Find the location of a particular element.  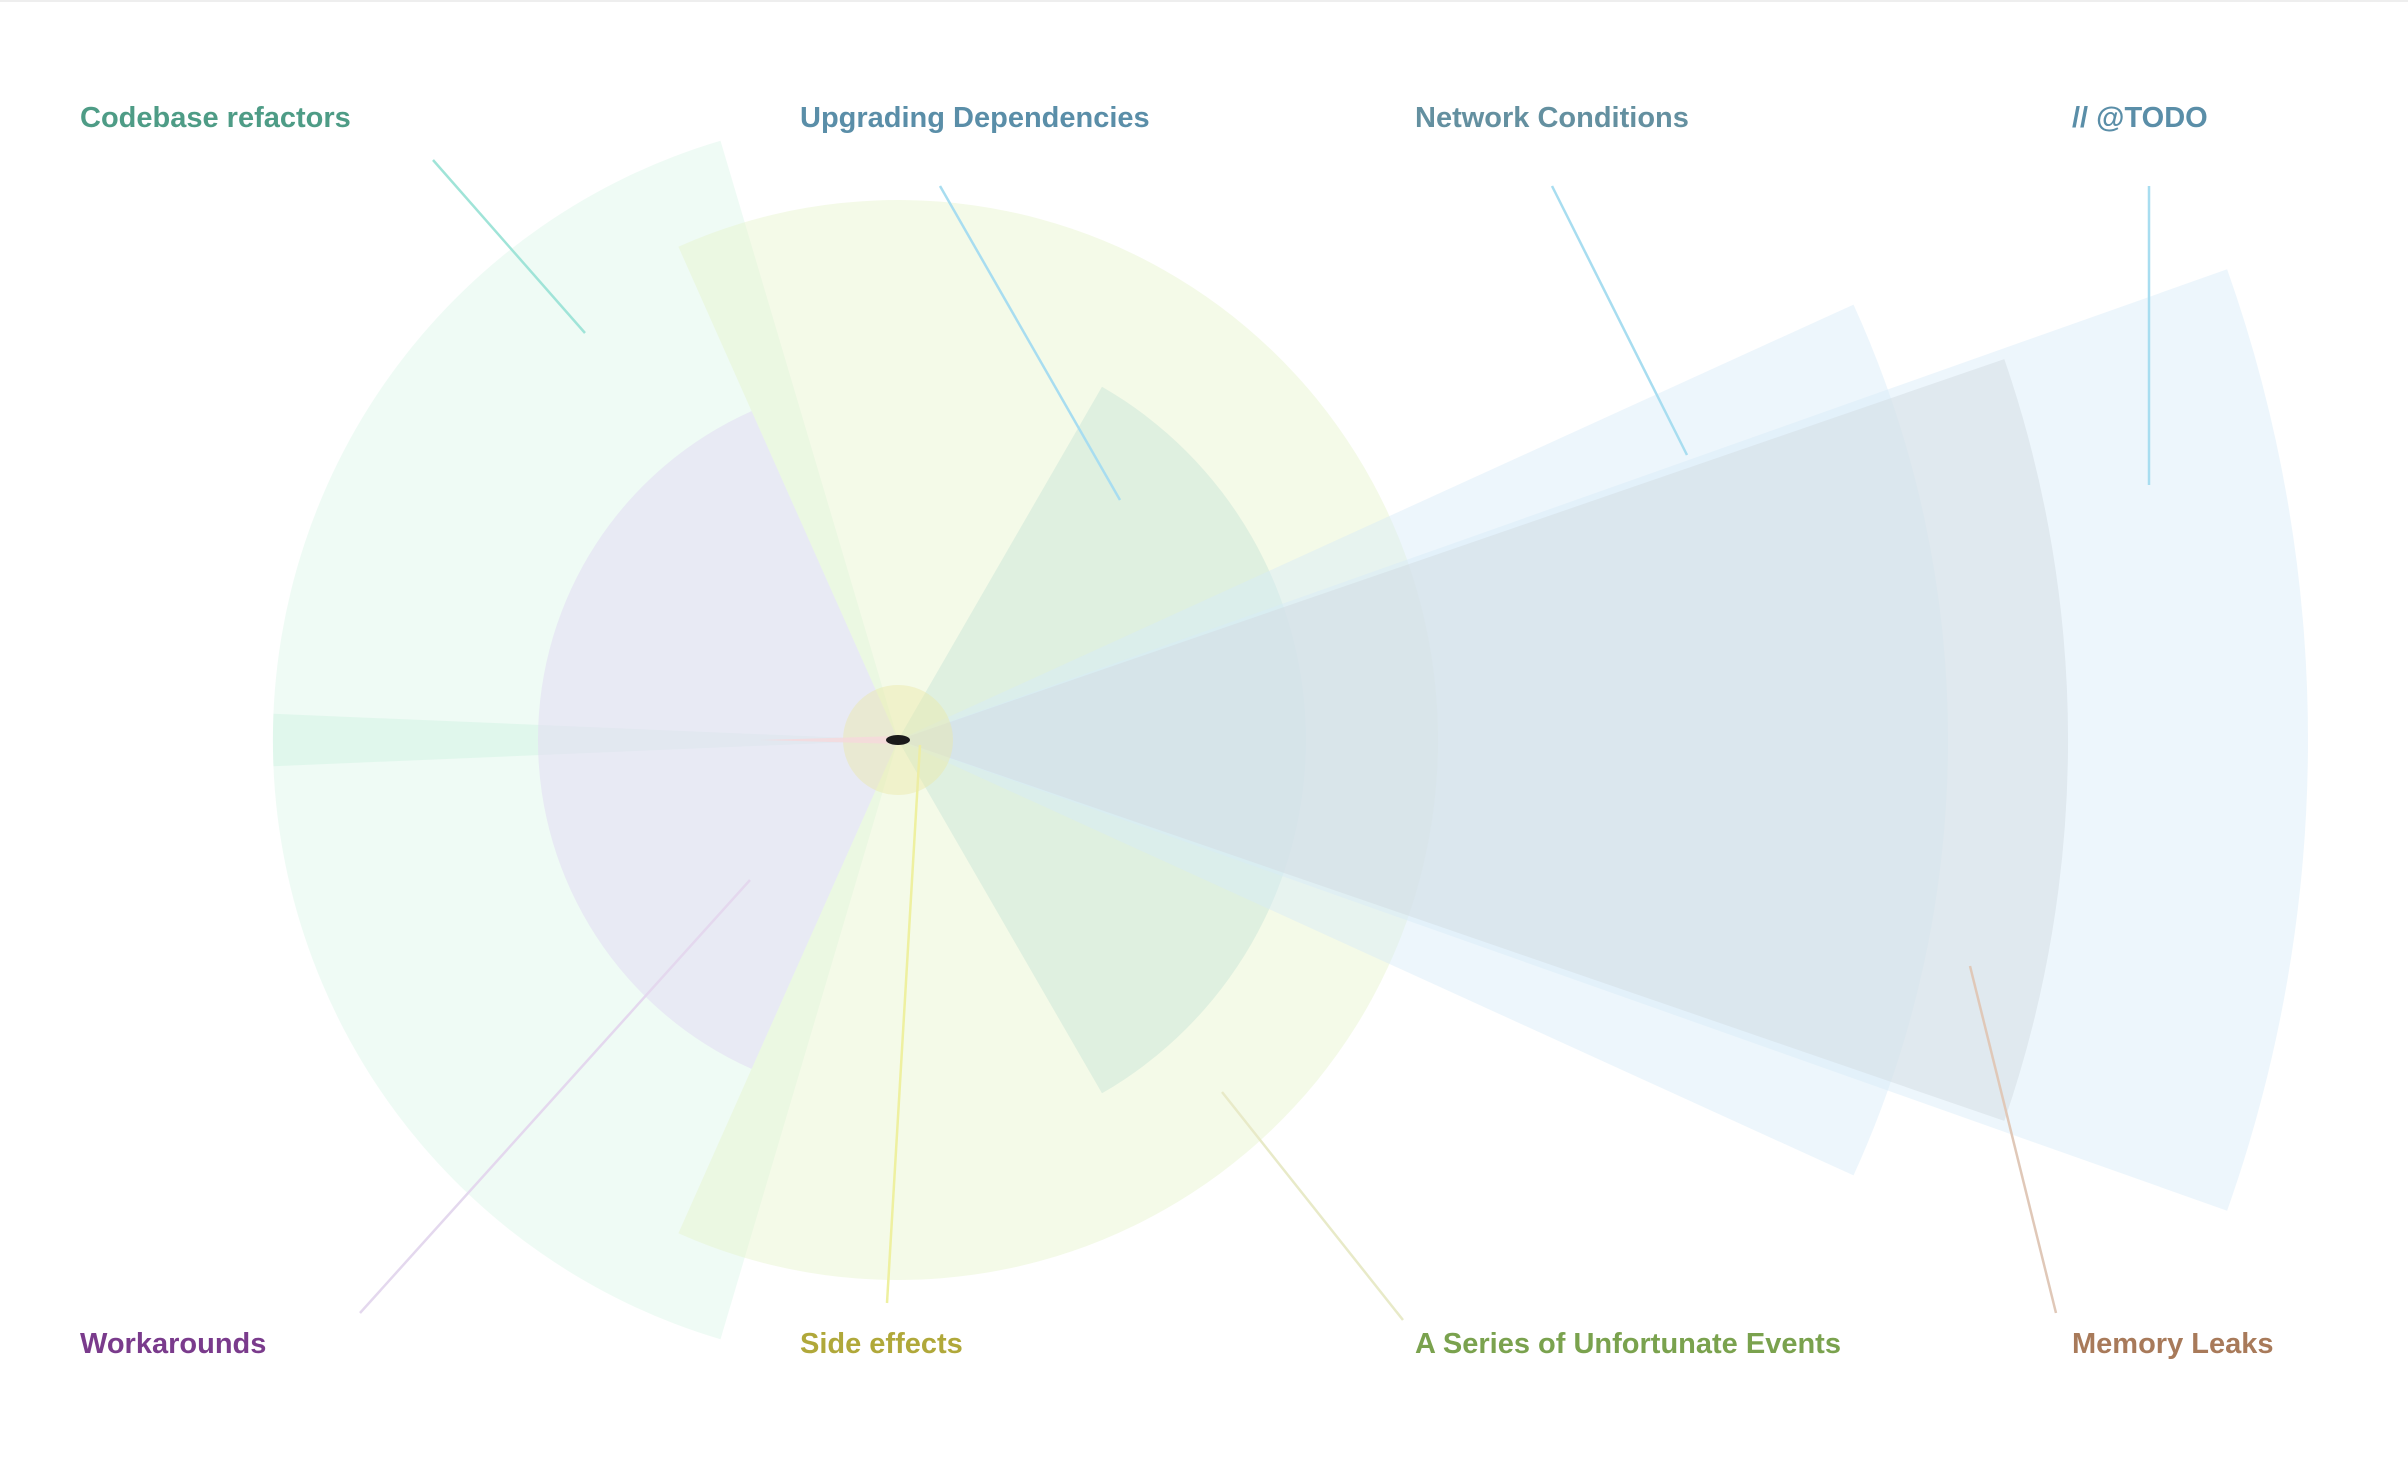

label-network-conditions: Network Conditions is located at coordinates (1552, 118).